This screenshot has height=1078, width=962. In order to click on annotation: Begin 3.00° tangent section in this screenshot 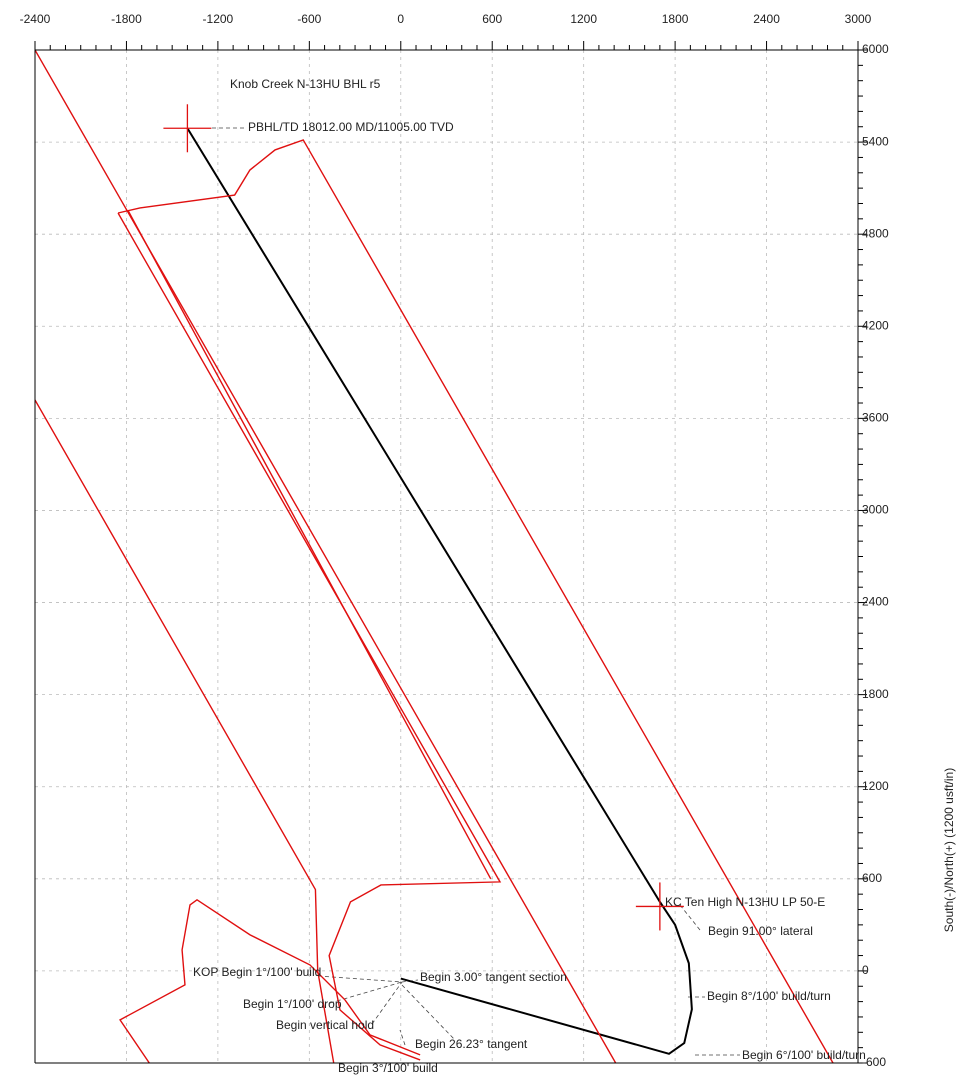, I will do `click(493, 977)`.